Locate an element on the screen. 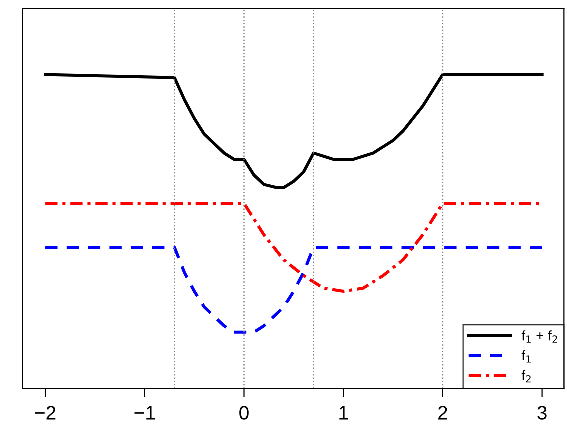 This screenshot has height=437, width=567. x-tick-label: 3 is located at coordinates (542, 413).